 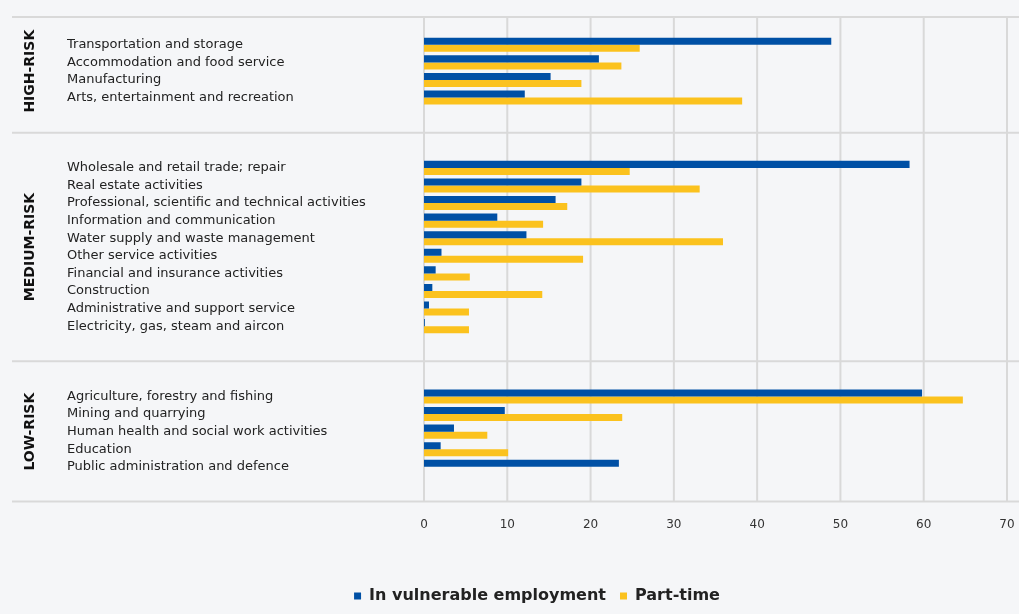 What do you see at coordinates (142, 255) in the screenshot?
I see `y-tick-label: Other service activities` at bounding box center [142, 255].